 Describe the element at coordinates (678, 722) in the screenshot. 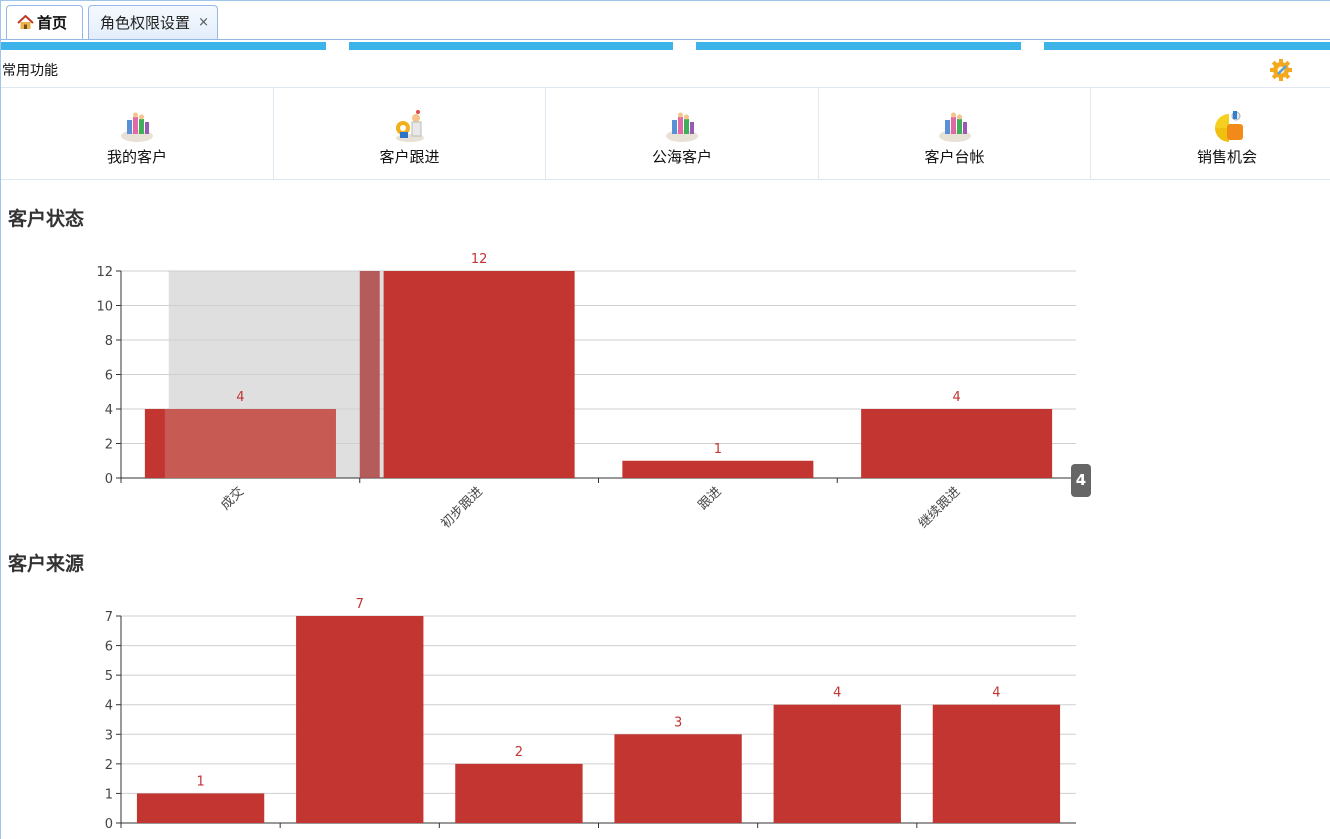

I see `bar-value-label: 3` at that location.